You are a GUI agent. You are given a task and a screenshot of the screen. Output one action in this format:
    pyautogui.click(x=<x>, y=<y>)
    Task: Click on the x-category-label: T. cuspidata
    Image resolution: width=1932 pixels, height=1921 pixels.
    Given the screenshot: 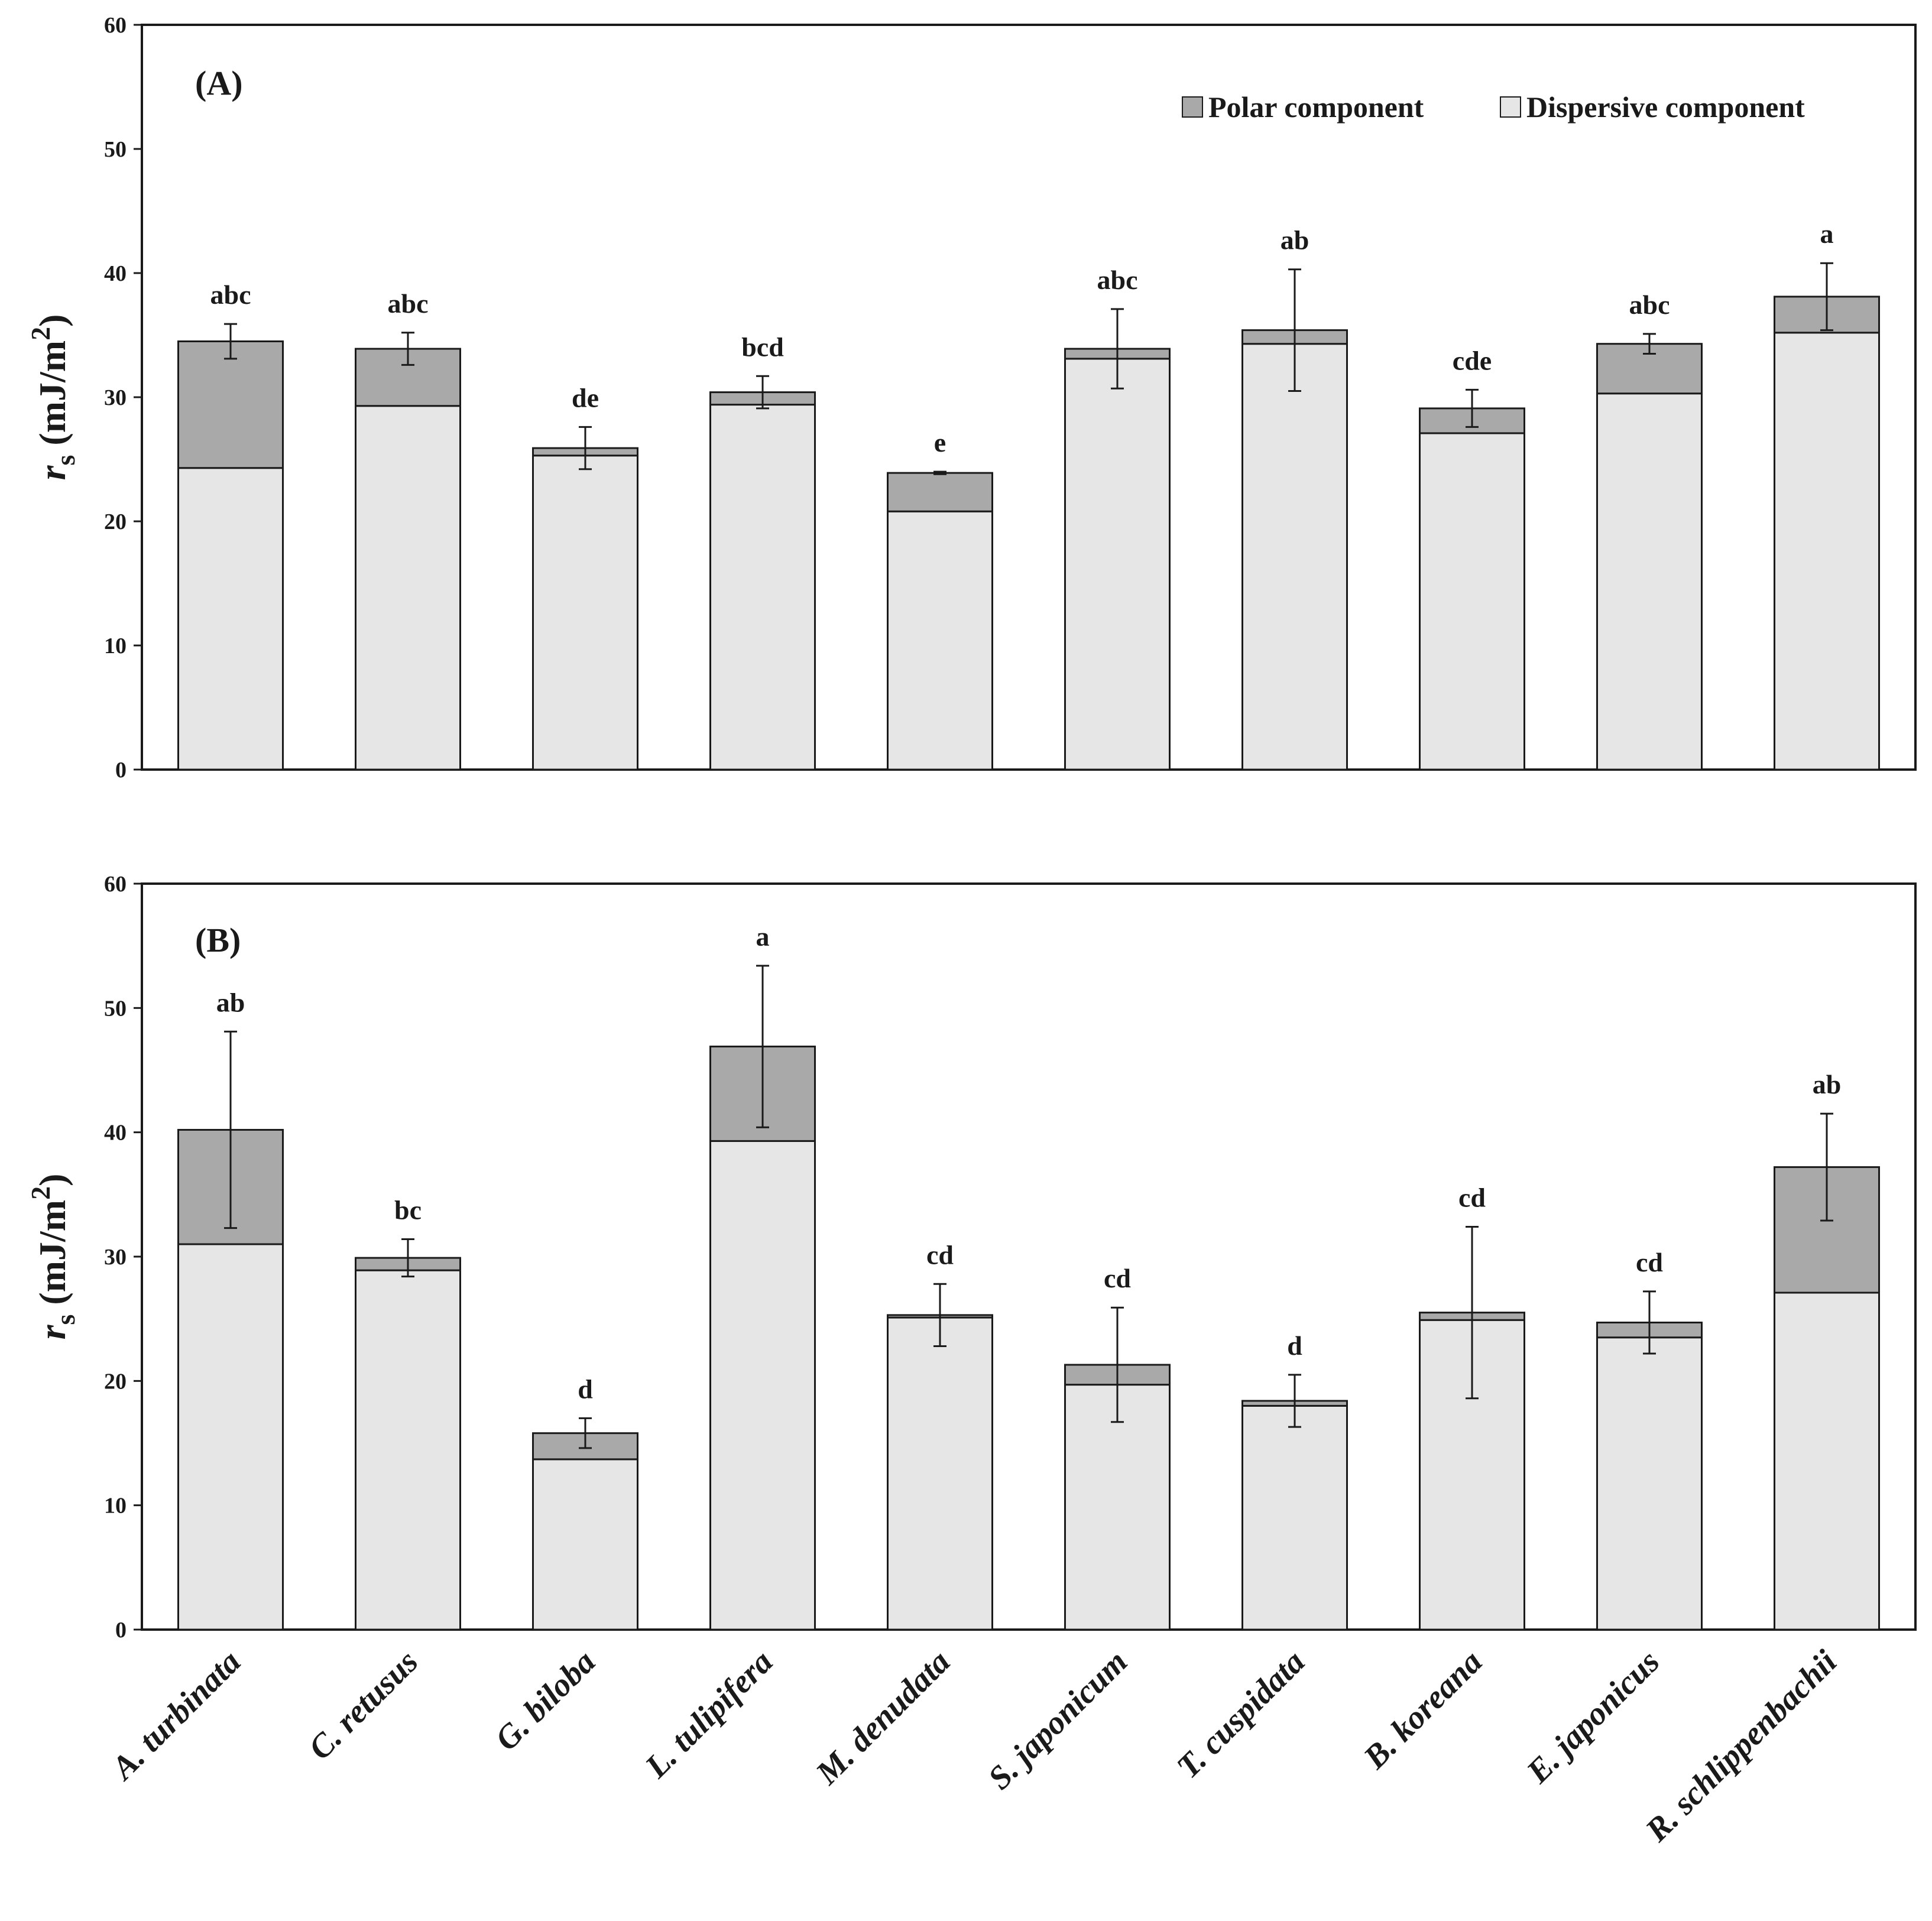 What is the action you would take?
    pyautogui.click(x=1241, y=1714)
    